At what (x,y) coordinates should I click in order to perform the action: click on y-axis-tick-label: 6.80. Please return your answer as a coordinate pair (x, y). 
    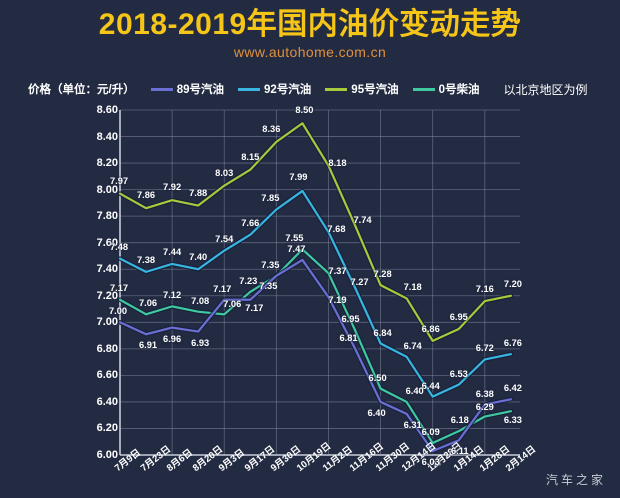
    Looking at the image, I should click on (107, 348).